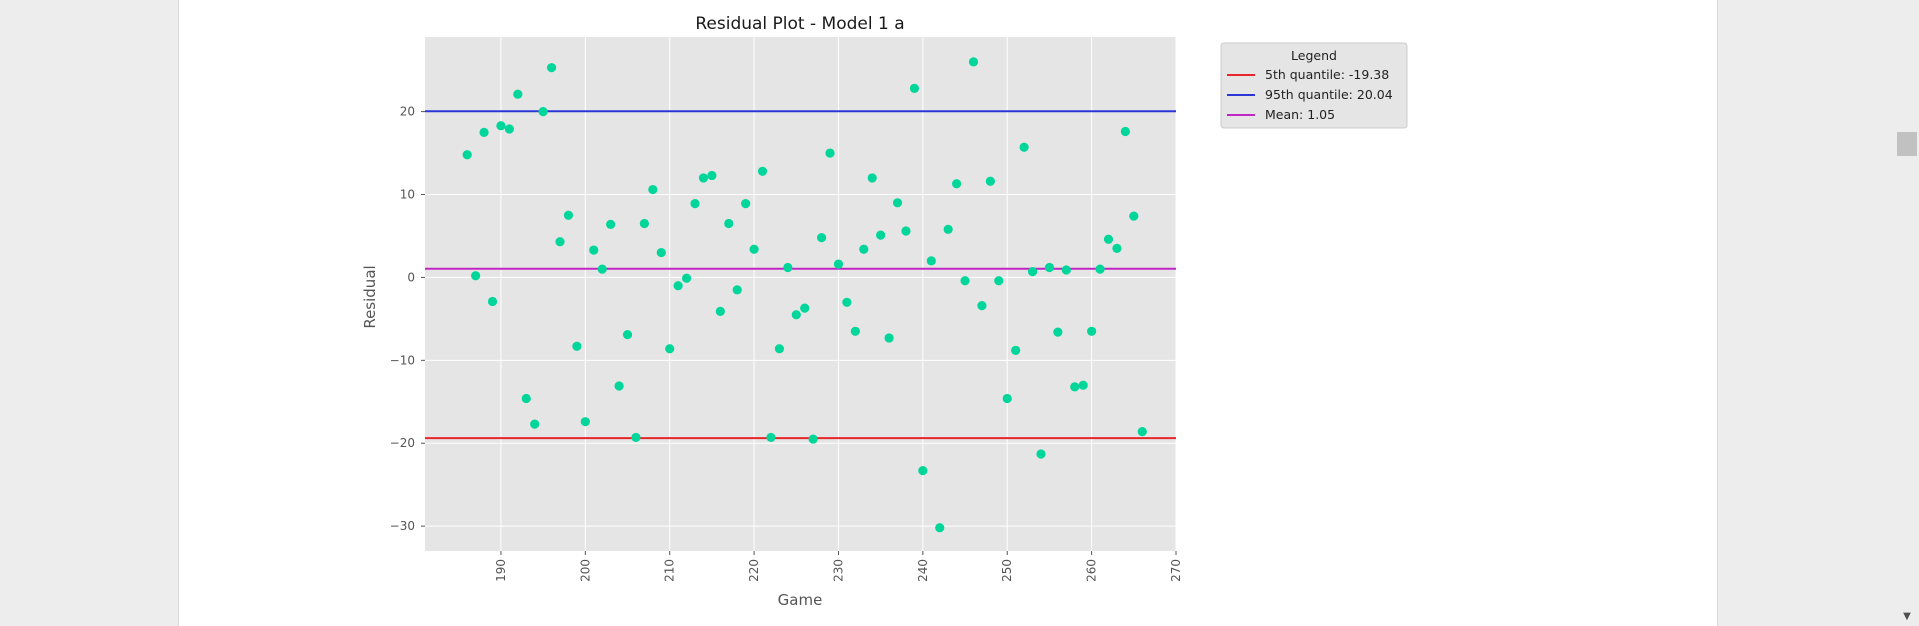 Image resolution: width=1919 pixels, height=626 pixels. What do you see at coordinates (370, 296) in the screenshot?
I see `y-axis-label: Residual` at bounding box center [370, 296].